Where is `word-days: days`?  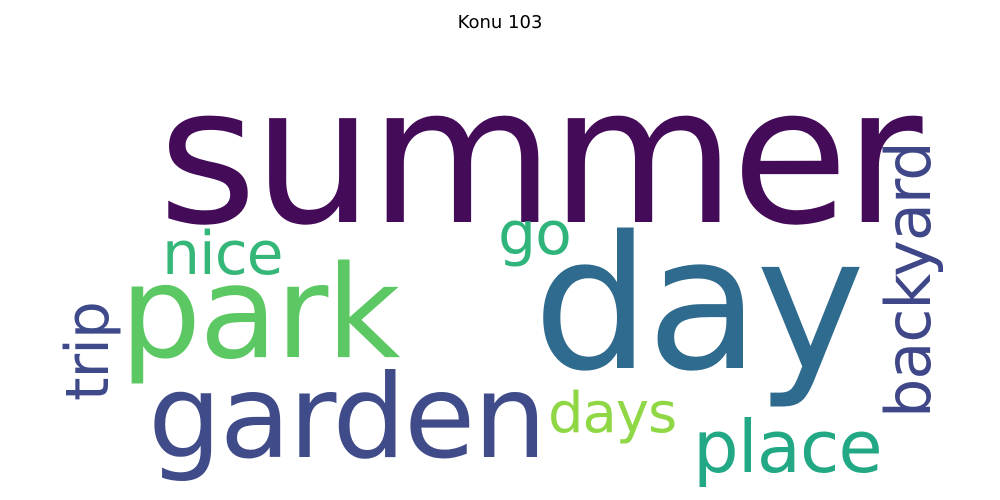
word-days: days is located at coordinates (612, 413).